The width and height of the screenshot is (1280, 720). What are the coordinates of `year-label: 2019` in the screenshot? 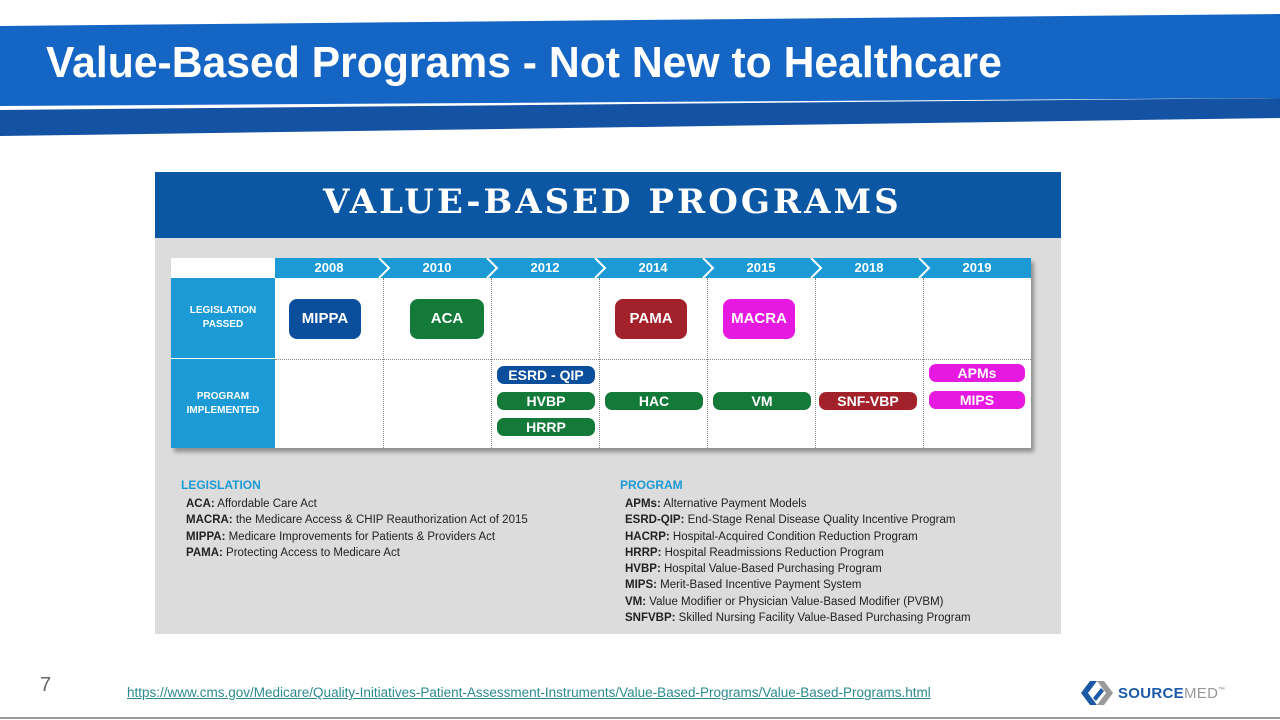 It's located at (977, 267).